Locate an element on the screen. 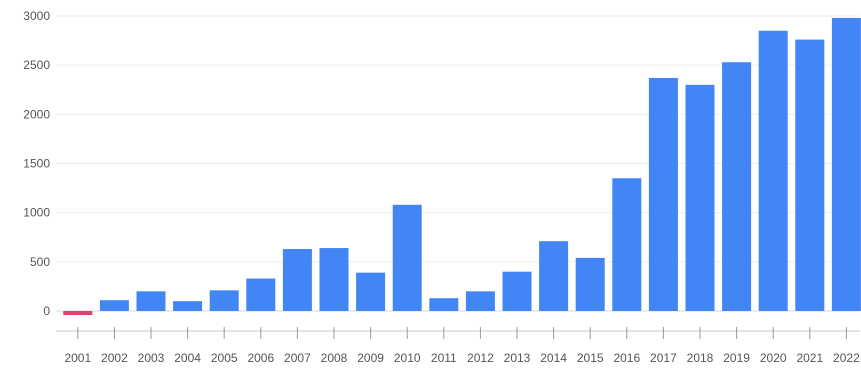 The width and height of the screenshot is (861, 368). bar-2020 is located at coordinates (773, 170).